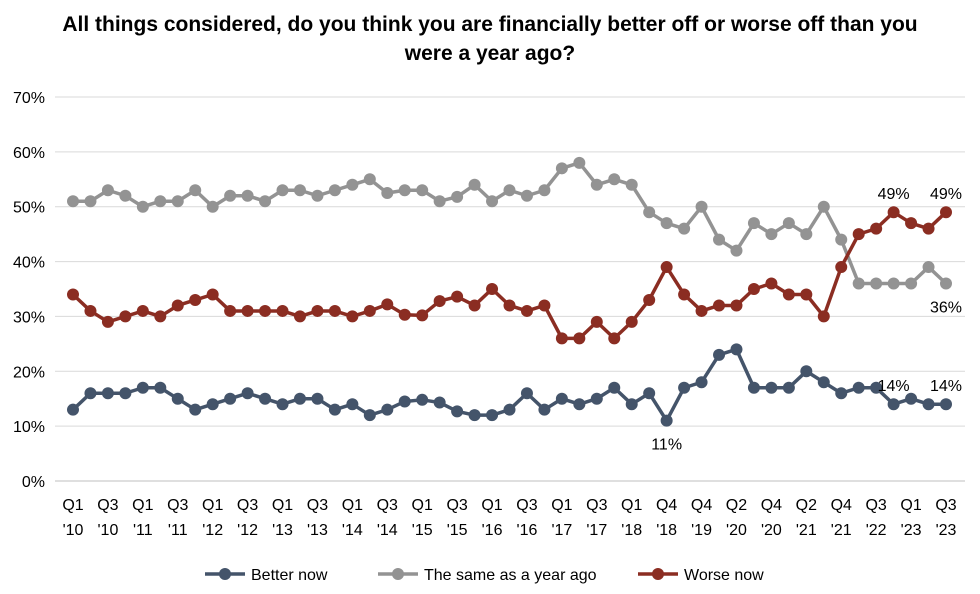  What do you see at coordinates (487, 575) in the screenshot?
I see `legend-item: The same as a year ago` at bounding box center [487, 575].